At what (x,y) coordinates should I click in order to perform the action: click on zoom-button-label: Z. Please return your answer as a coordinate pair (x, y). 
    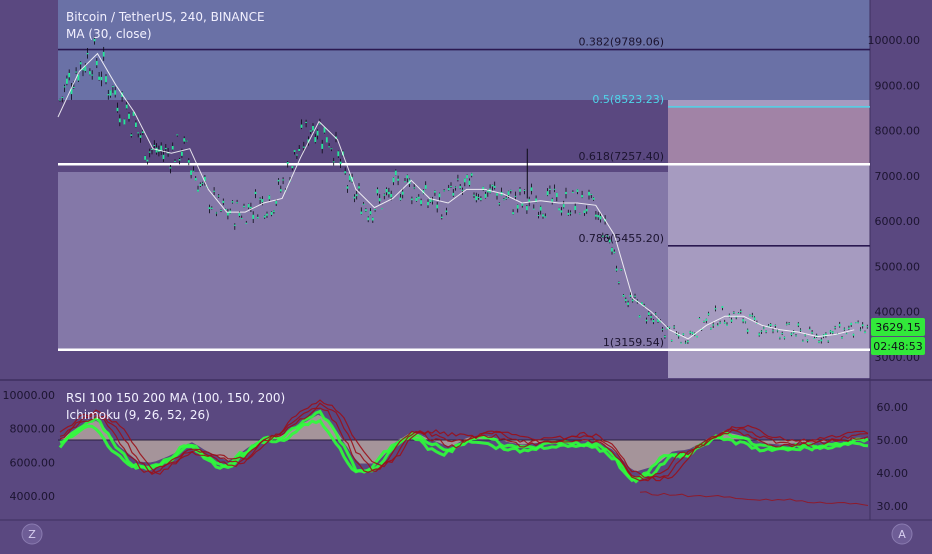
    Looking at the image, I should click on (32, 534).